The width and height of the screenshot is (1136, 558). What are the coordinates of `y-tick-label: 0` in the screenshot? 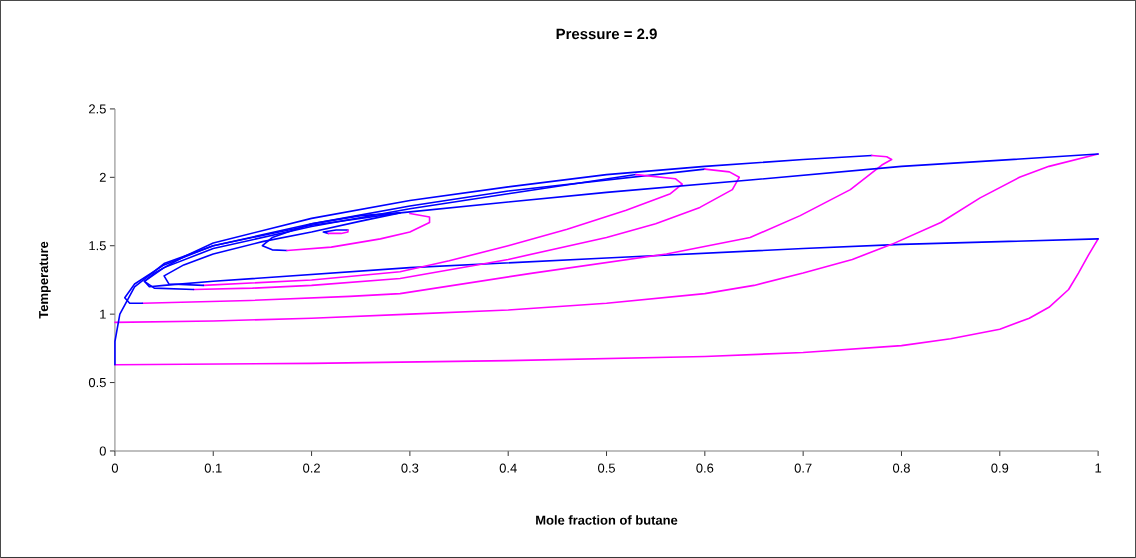 It's located at (102, 451).